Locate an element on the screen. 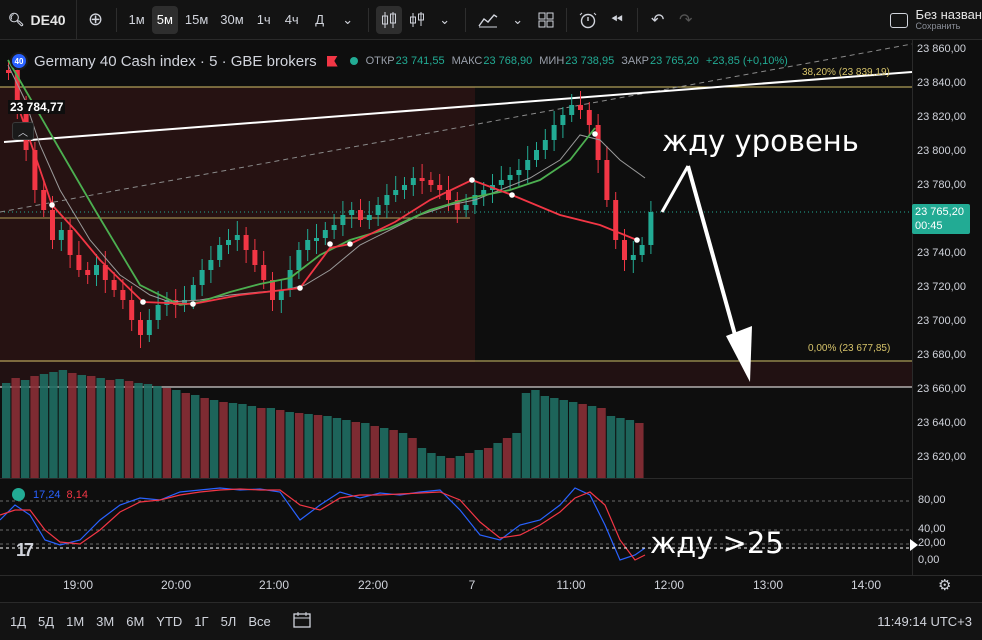 This screenshot has height=640, width=982. osc-level-handle-icon is located at coordinates (914, 545).